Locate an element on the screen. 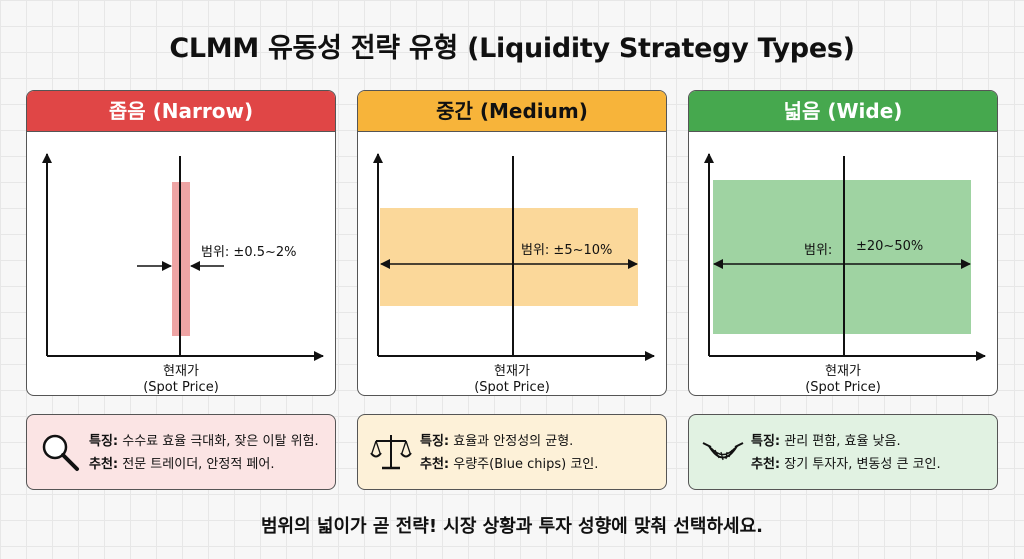 The image size is (1024, 559). range-label-narrow: 범위: ±0.5~2% is located at coordinates (249, 252).